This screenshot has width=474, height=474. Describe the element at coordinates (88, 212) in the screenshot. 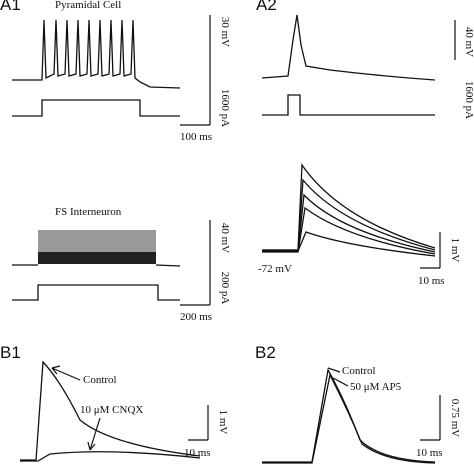

I see `trace-title: FS Interneuron` at that location.